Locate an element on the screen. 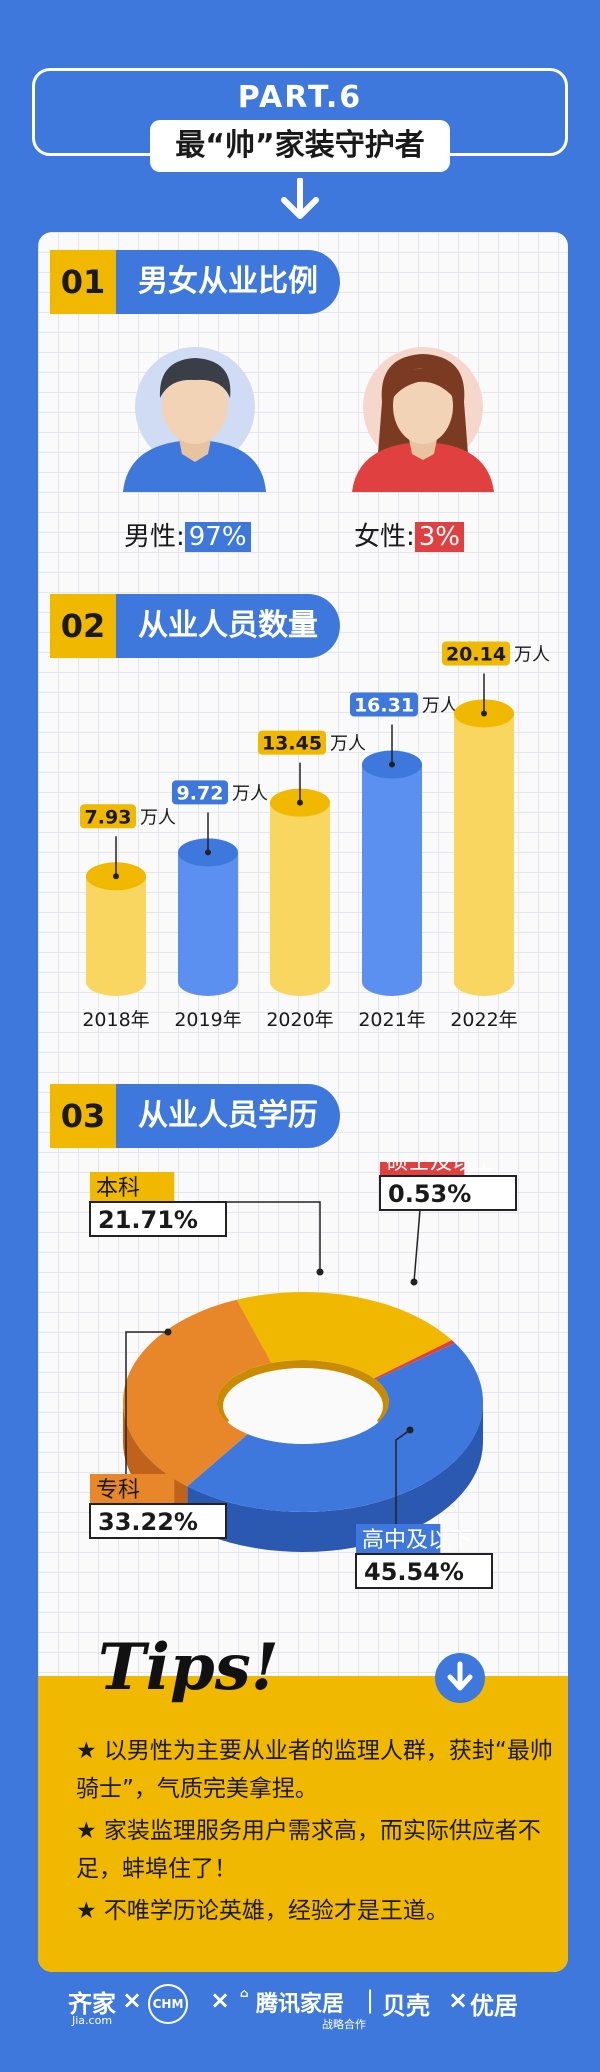 The height and width of the screenshot is (2072, 600). donut-hole is located at coordinates (303, 1406).